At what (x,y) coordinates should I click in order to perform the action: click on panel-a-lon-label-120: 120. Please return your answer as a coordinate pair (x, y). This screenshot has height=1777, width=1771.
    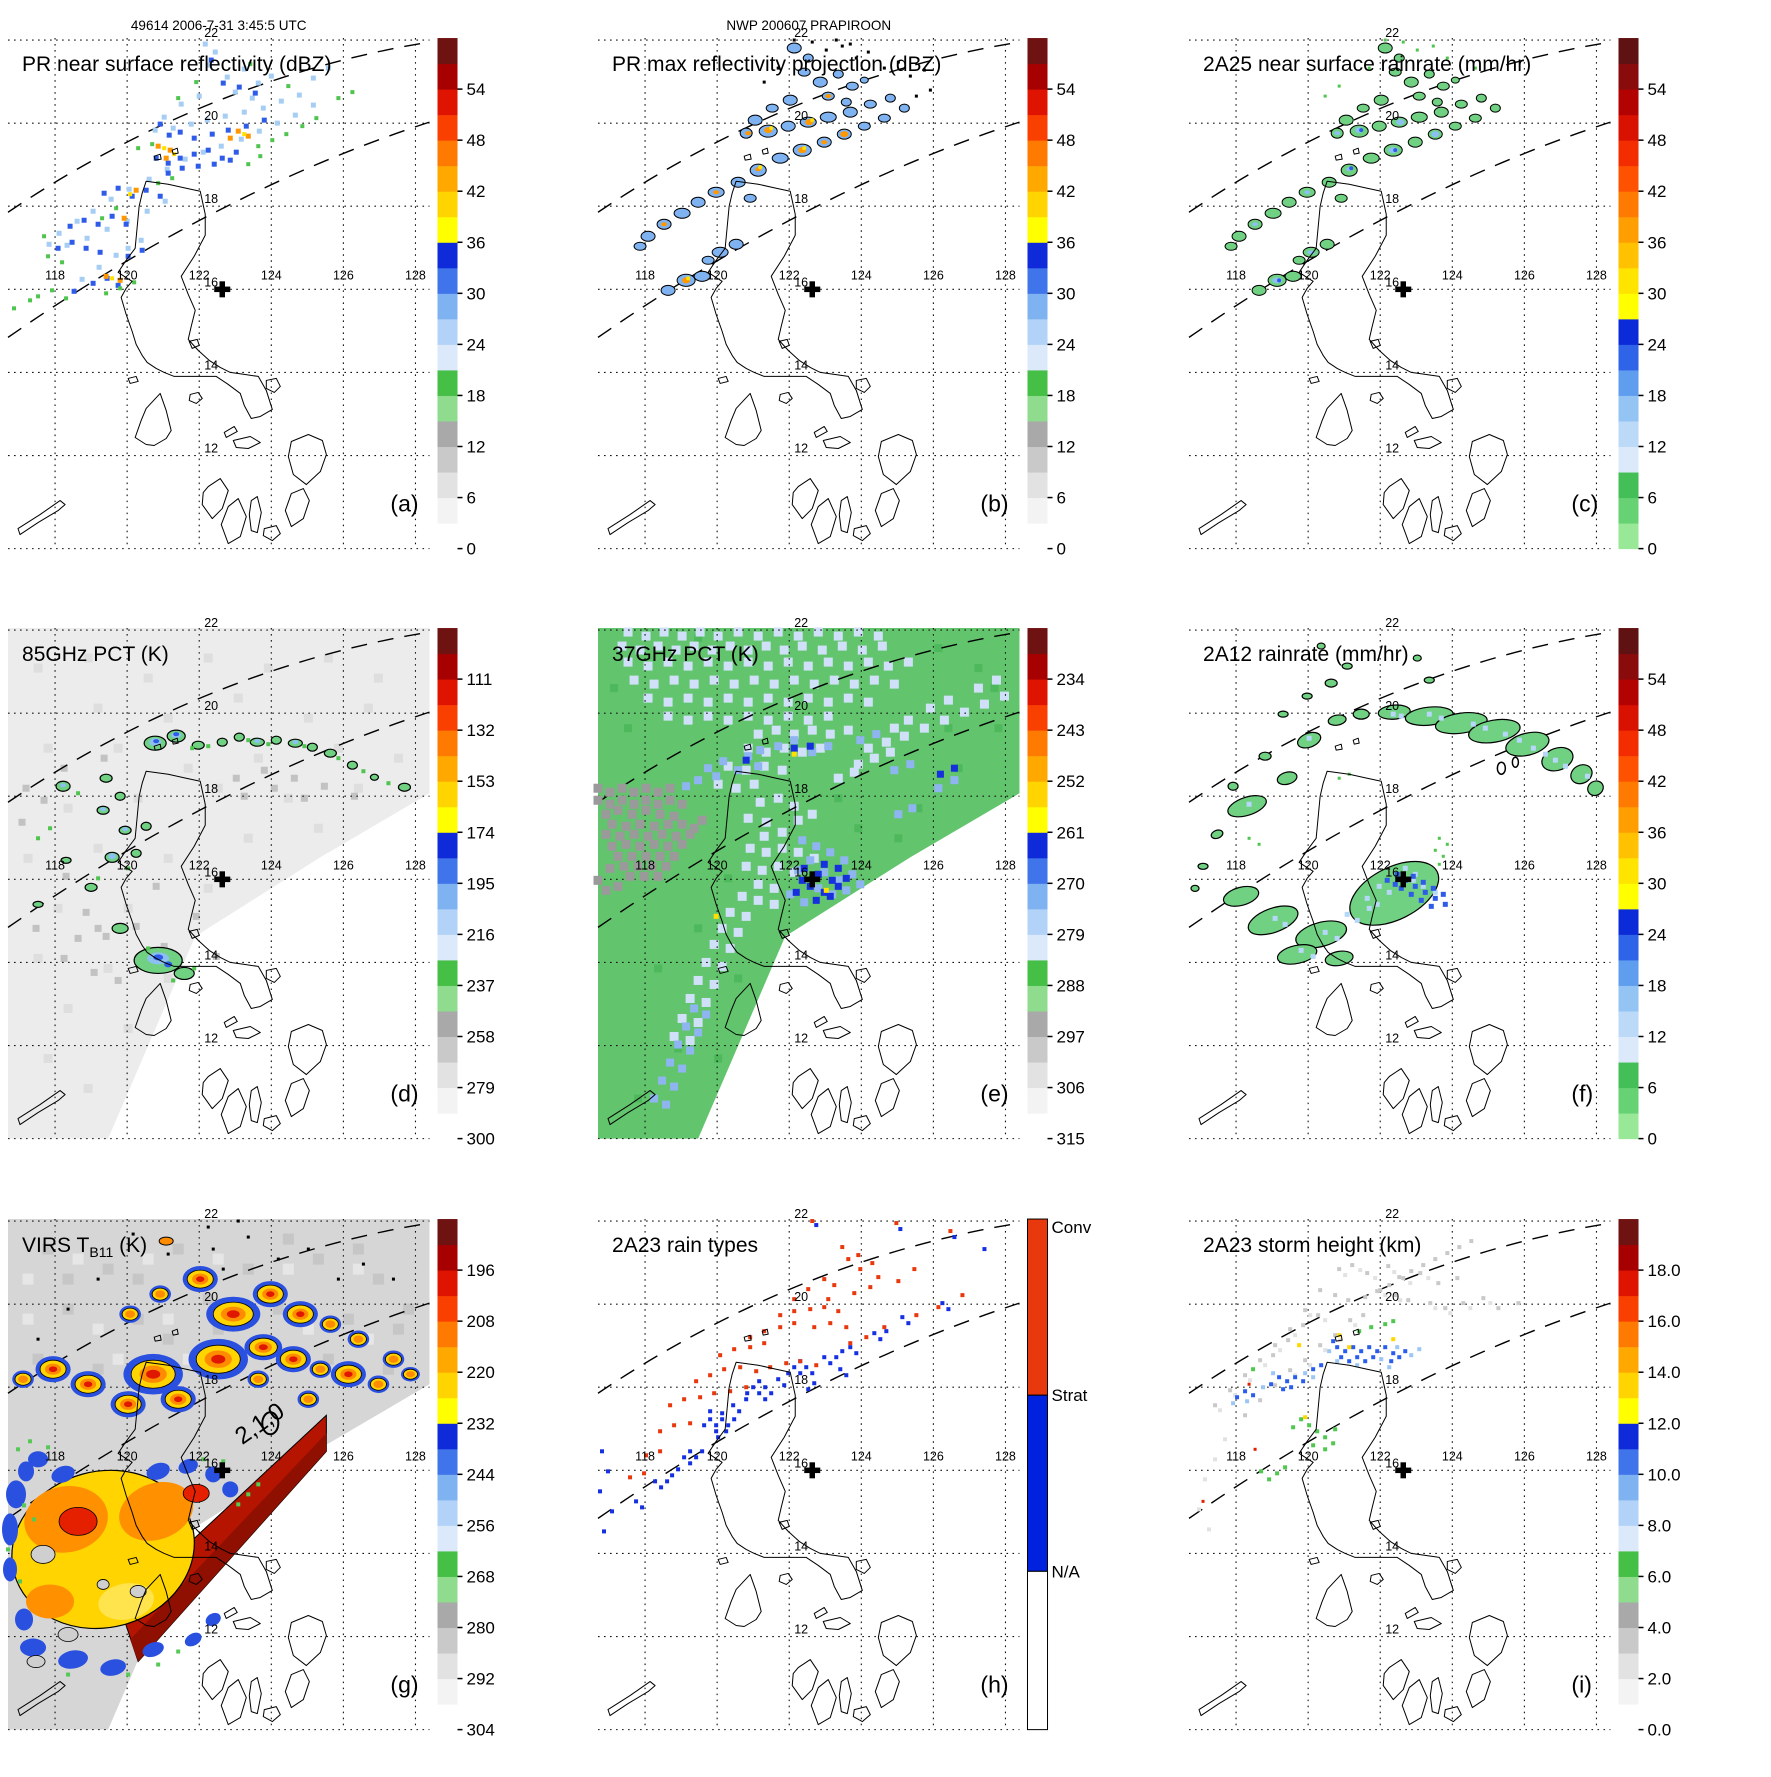
    Looking at the image, I should click on (127, 275).